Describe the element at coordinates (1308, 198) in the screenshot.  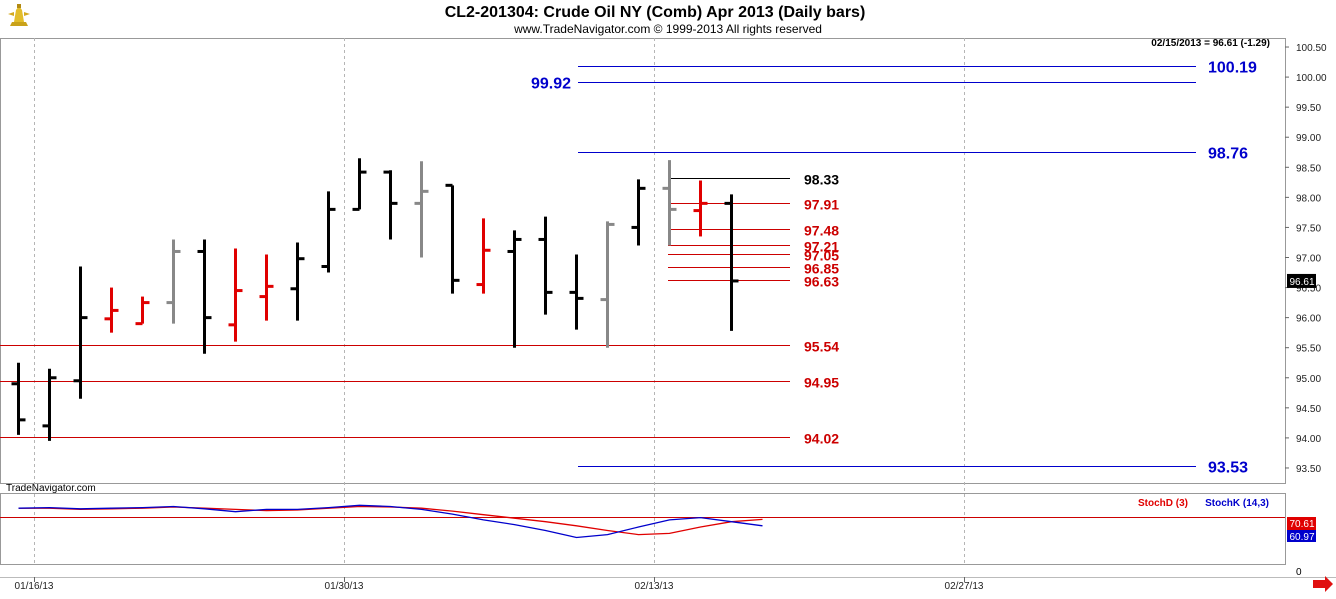
I see `price-tick-label: 98.00` at that location.